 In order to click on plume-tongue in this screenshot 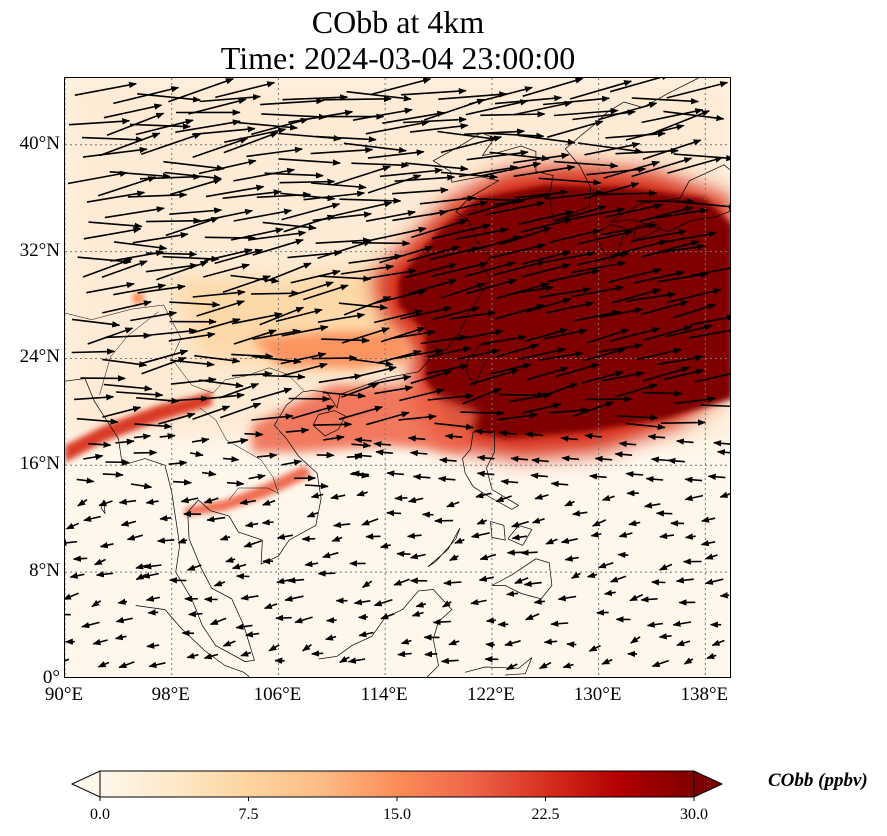, I will do `click(331, 350)`.